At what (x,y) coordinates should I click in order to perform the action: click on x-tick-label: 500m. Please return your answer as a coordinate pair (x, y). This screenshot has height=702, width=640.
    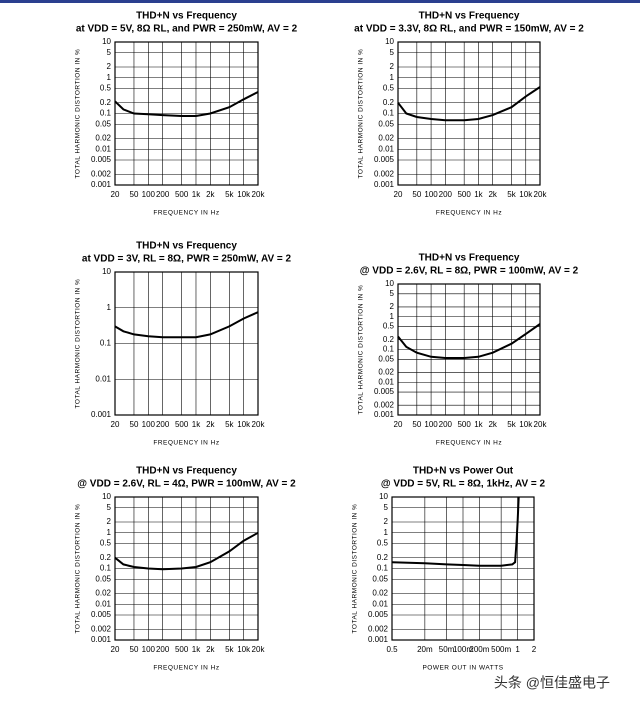
    Looking at the image, I should click on (501, 649).